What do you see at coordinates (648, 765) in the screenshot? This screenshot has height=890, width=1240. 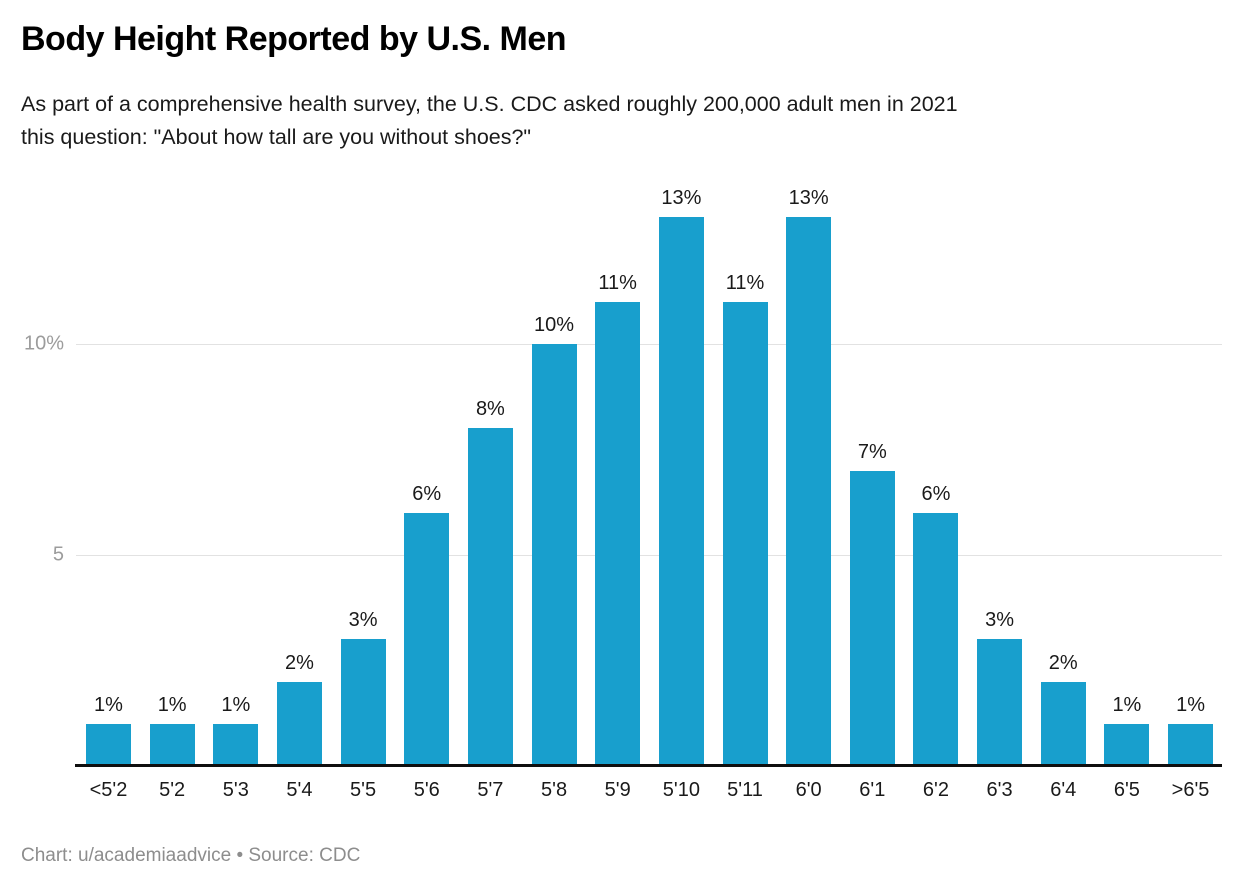 I see `x-axis-line` at bounding box center [648, 765].